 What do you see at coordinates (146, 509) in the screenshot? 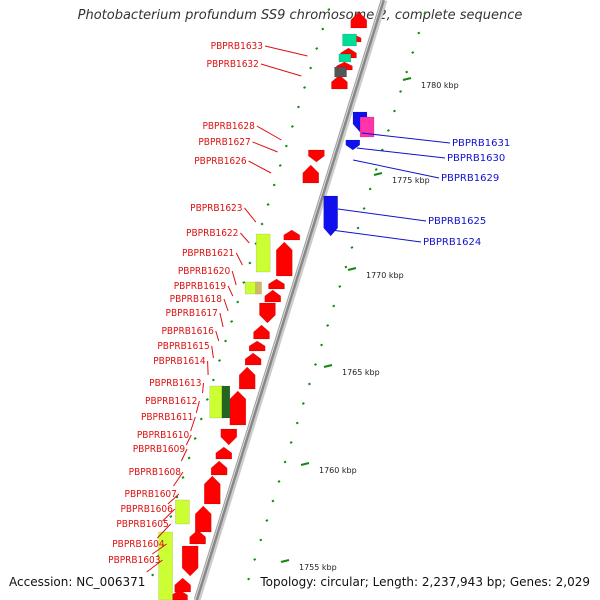
I see `gene-label-pbprb1606: PBPRB1606` at bounding box center [146, 509].